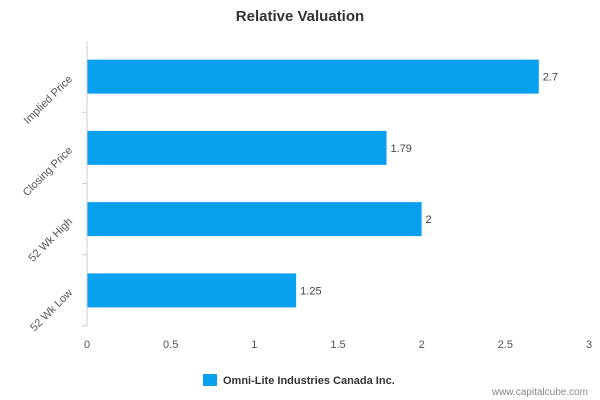  I want to click on x-tick-label: 2.5, so click(505, 345).